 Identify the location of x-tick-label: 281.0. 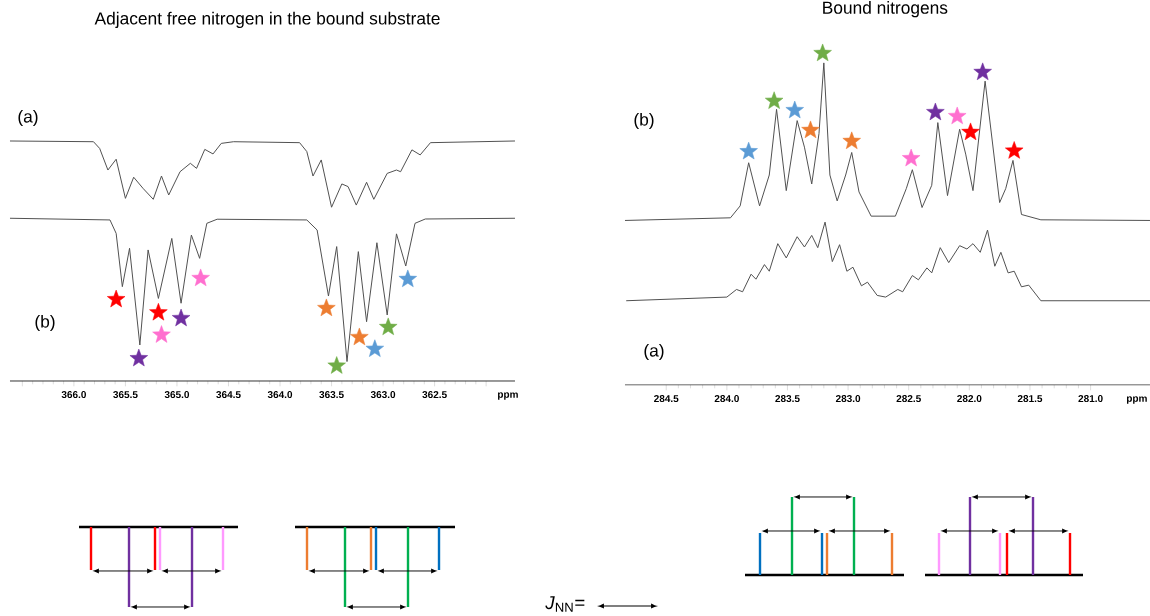
(1090, 399).